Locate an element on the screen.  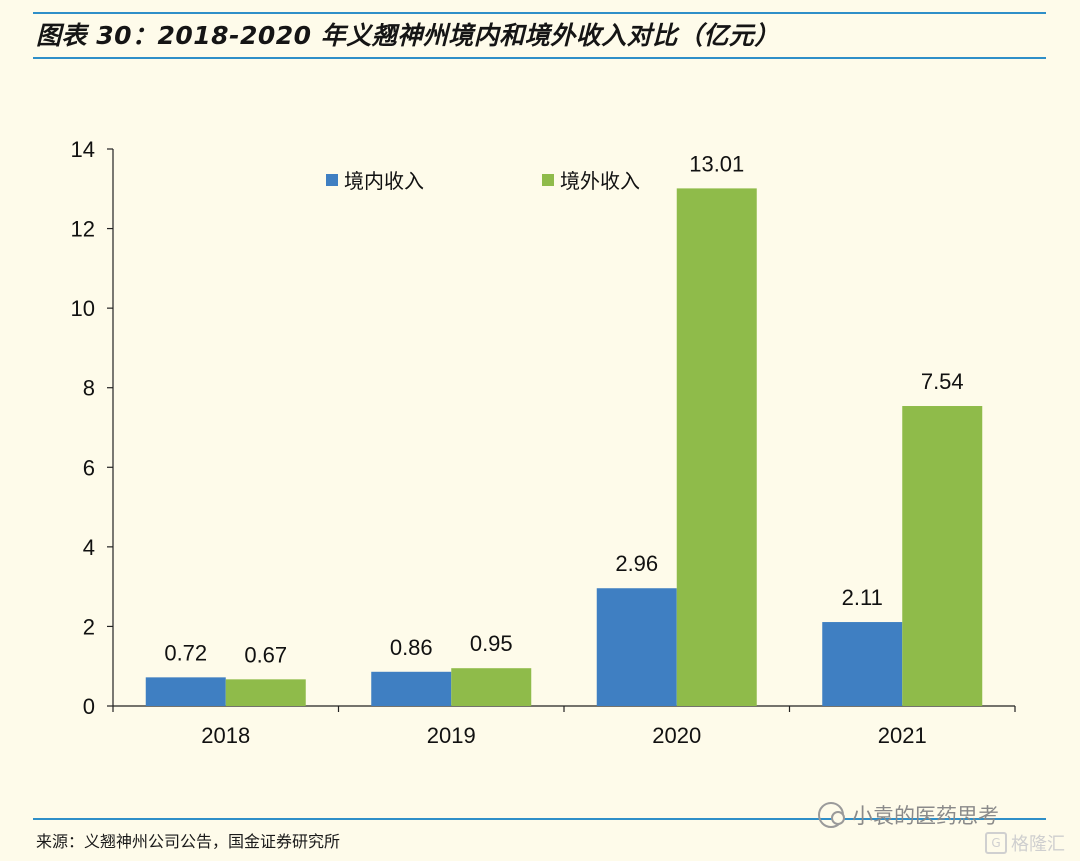
legend: 境内收入 境外收入 is located at coordinates (483, 181).